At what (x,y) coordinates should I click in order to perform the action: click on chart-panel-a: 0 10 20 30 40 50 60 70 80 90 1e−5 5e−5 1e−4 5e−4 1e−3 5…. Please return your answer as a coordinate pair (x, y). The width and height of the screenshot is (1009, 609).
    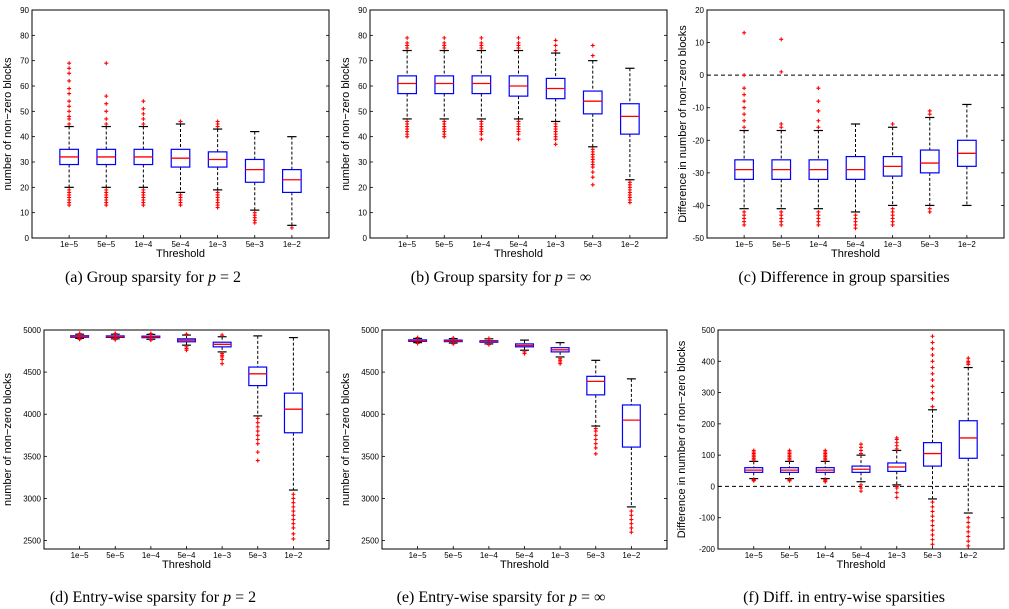
    Looking at the image, I should click on (166, 146).